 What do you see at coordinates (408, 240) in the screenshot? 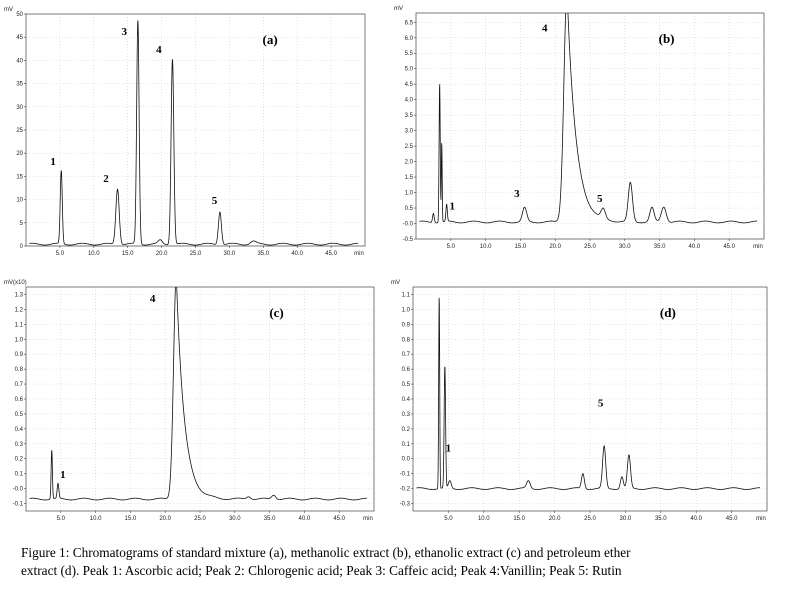
I see `y-tick-label: -0.5` at bounding box center [408, 240].